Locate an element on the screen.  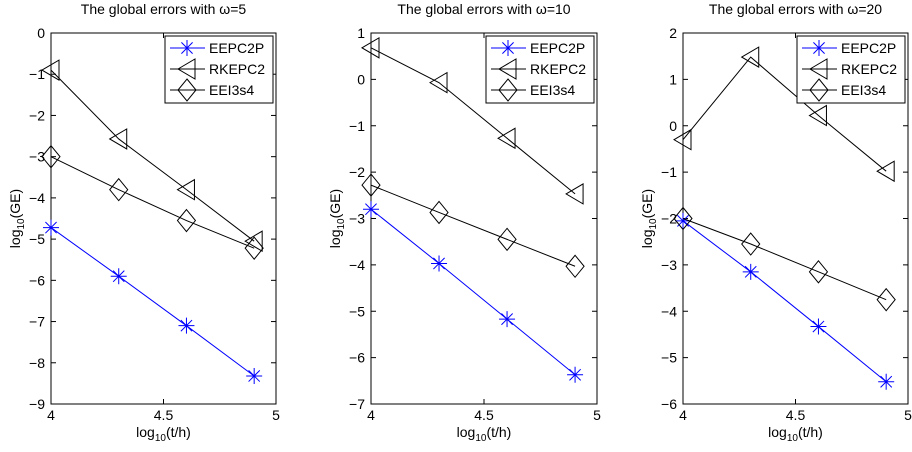
chart-title: The global errors with ω=10 is located at coordinates (483, 9).